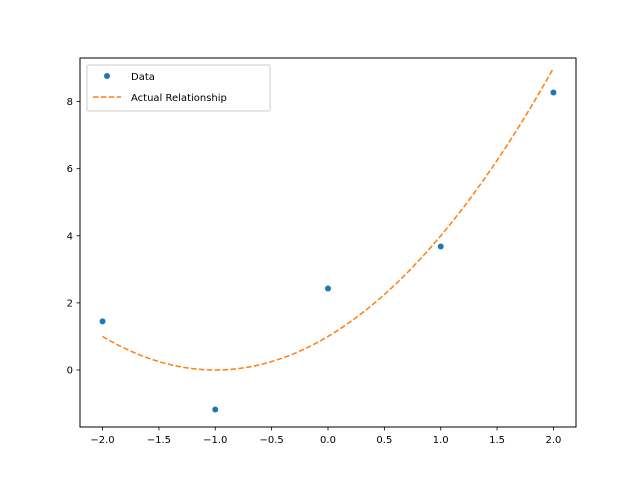 This screenshot has width=640, height=480. I want to click on legend-marker-data, so click(107, 76).